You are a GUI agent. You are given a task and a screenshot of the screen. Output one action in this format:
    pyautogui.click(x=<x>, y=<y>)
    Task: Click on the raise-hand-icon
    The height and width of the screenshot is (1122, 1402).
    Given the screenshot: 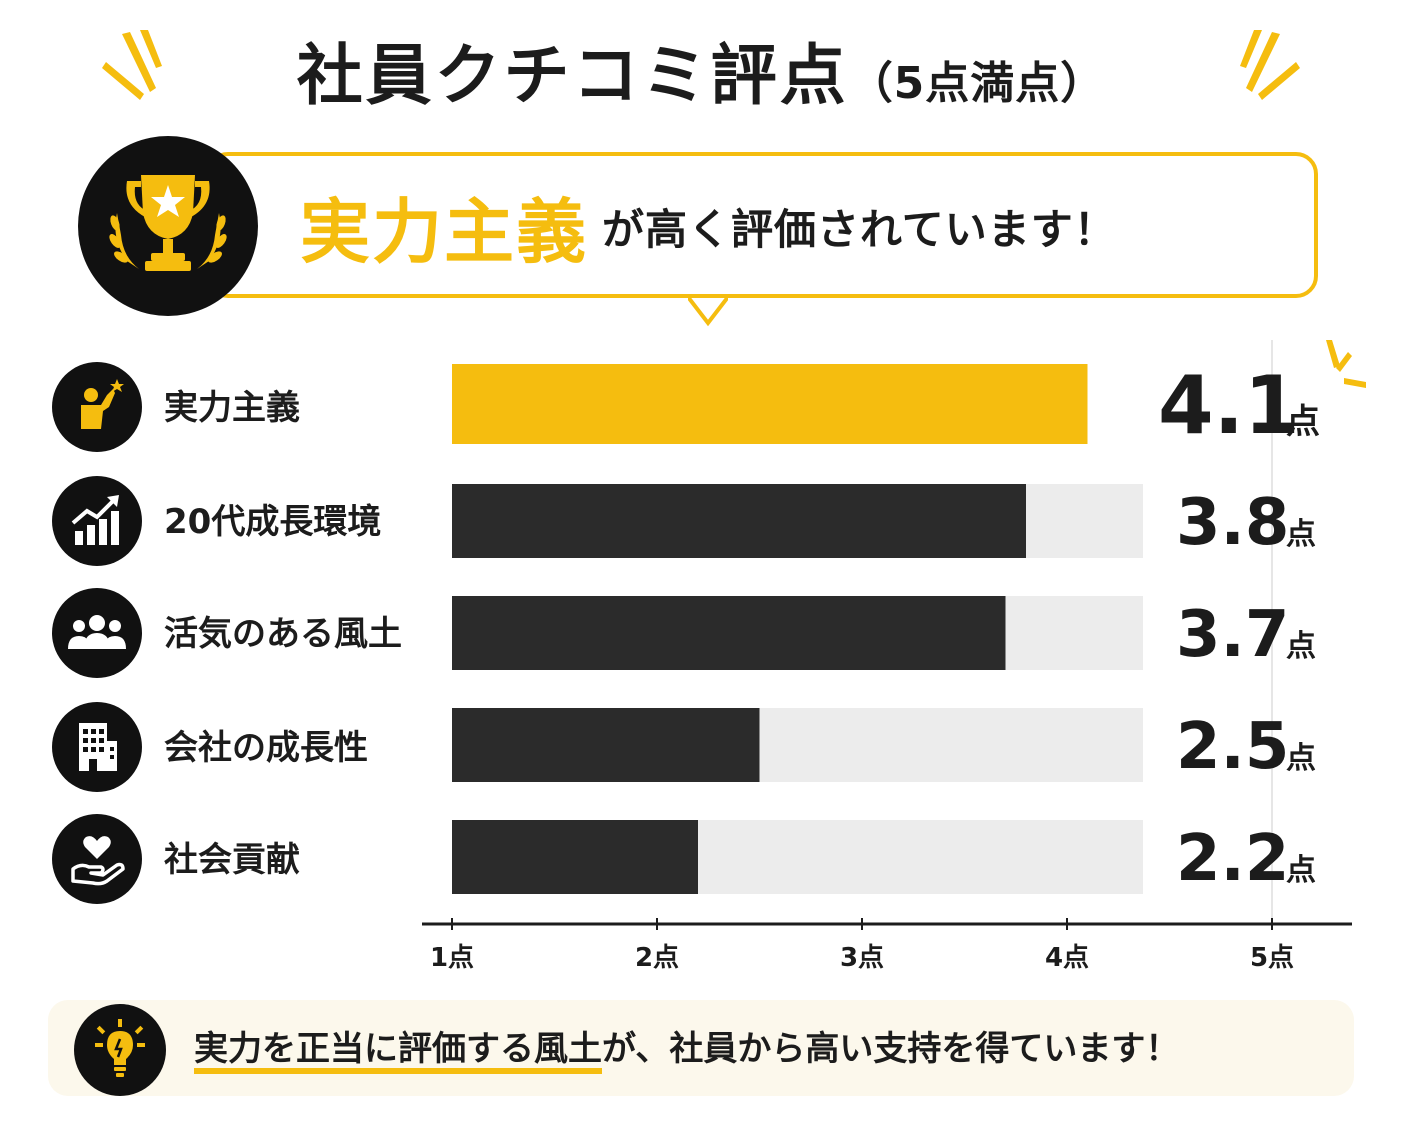 What is the action you would take?
    pyautogui.click(x=102, y=404)
    